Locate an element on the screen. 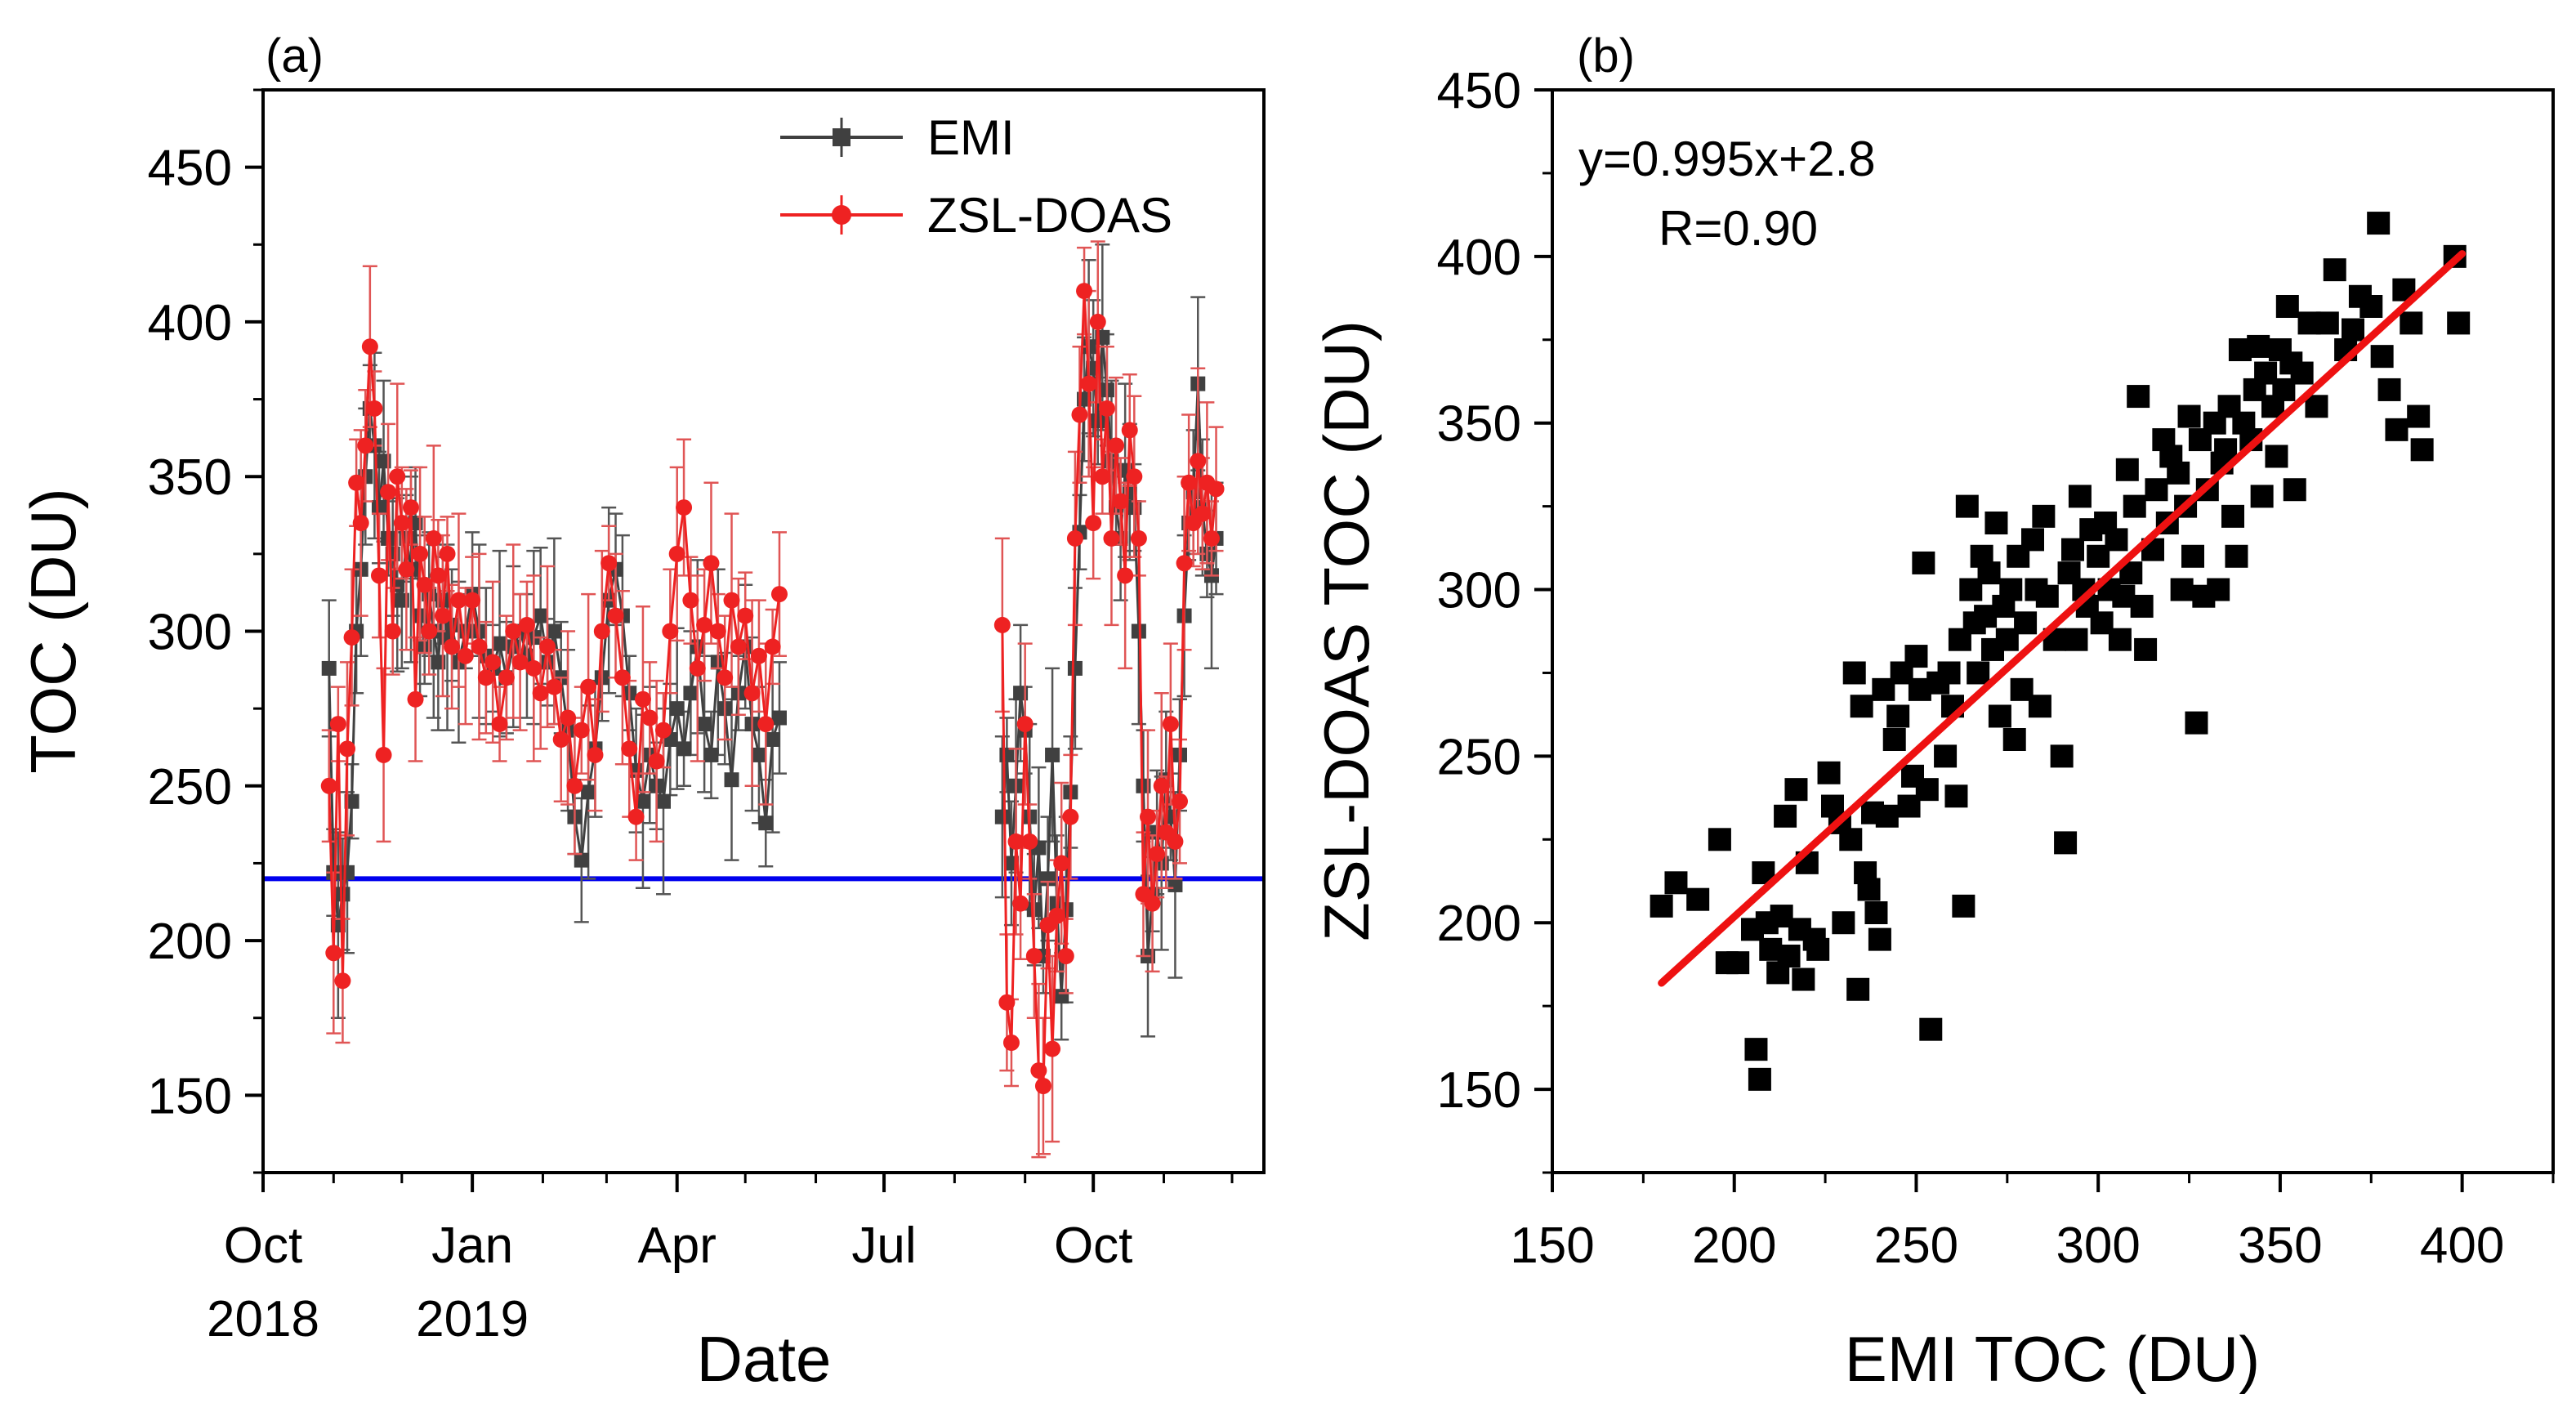 The image size is (2576, 1421). y-tick-label: 250 is located at coordinates (190, 787).